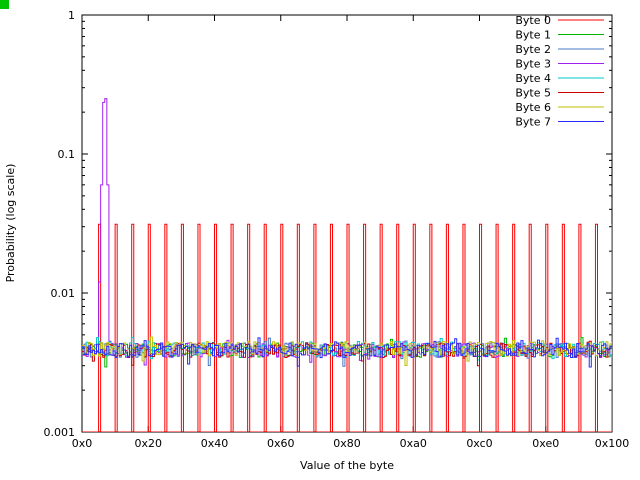 This screenshot has width=640, height=480. Describe the element at coordinates (533, 122) in the screenshot. I see `legend-entry-label: Byte 7` at that location.